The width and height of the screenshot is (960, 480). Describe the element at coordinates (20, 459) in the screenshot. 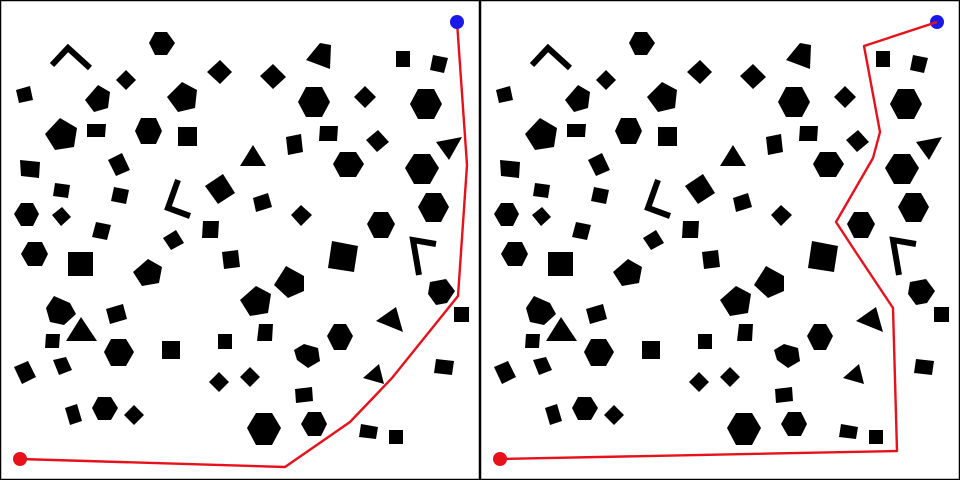

I see `start-marker-left` at that location.